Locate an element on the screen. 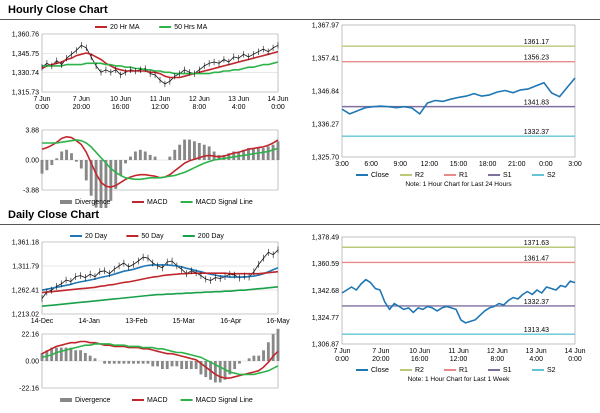 The image size is (600, 413). x-tick-label-4: 15:00 is located at coordinates (459, 164).